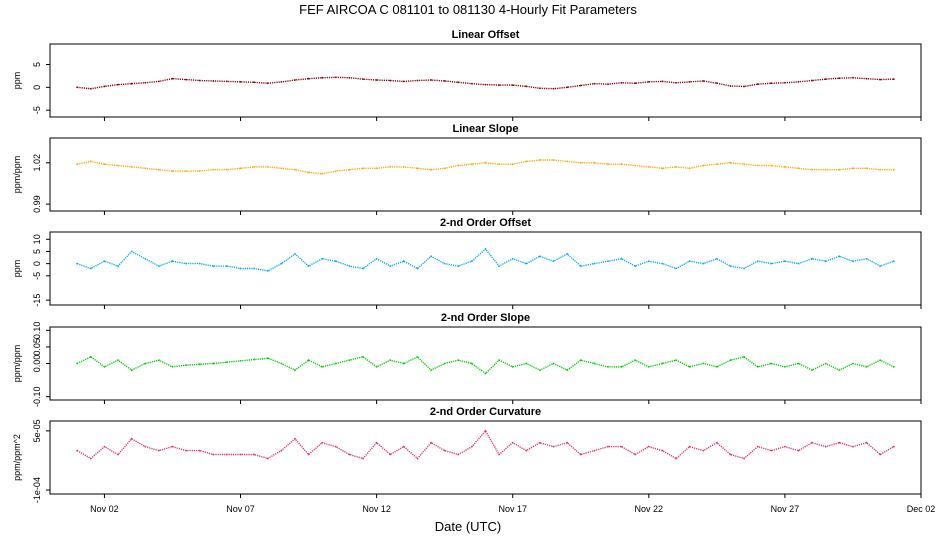  I want to click on x-tick-label: Nov 27, so click(785, 509).